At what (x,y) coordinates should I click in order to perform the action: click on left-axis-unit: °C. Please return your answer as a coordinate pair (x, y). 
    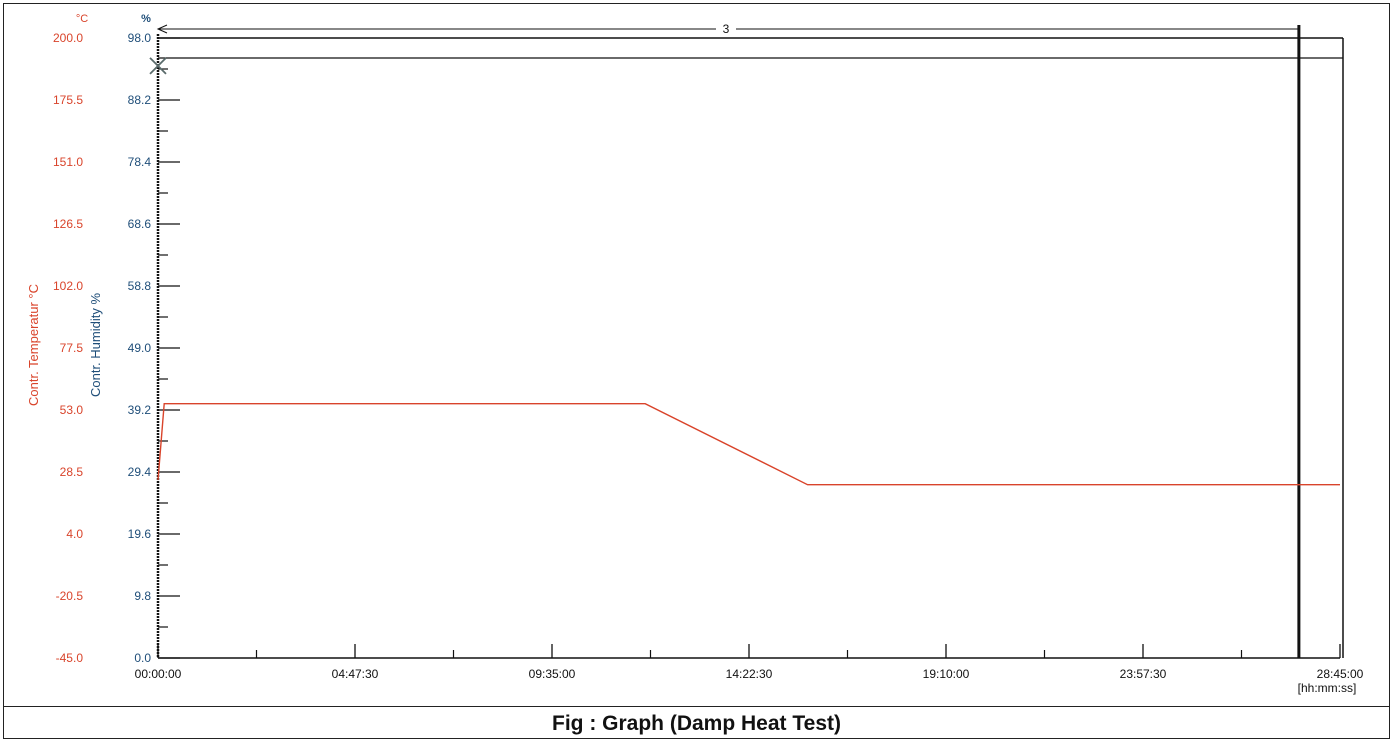
    Looking at the image, I should click on (82, 19).